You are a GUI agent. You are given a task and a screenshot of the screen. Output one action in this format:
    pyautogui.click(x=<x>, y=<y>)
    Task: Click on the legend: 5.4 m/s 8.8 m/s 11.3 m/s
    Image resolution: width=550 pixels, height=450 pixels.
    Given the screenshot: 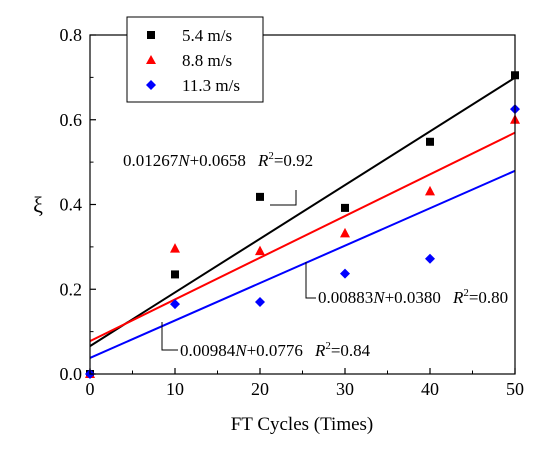 What is the action you would take?
    pyautogui.click(x=195, y=59)
    